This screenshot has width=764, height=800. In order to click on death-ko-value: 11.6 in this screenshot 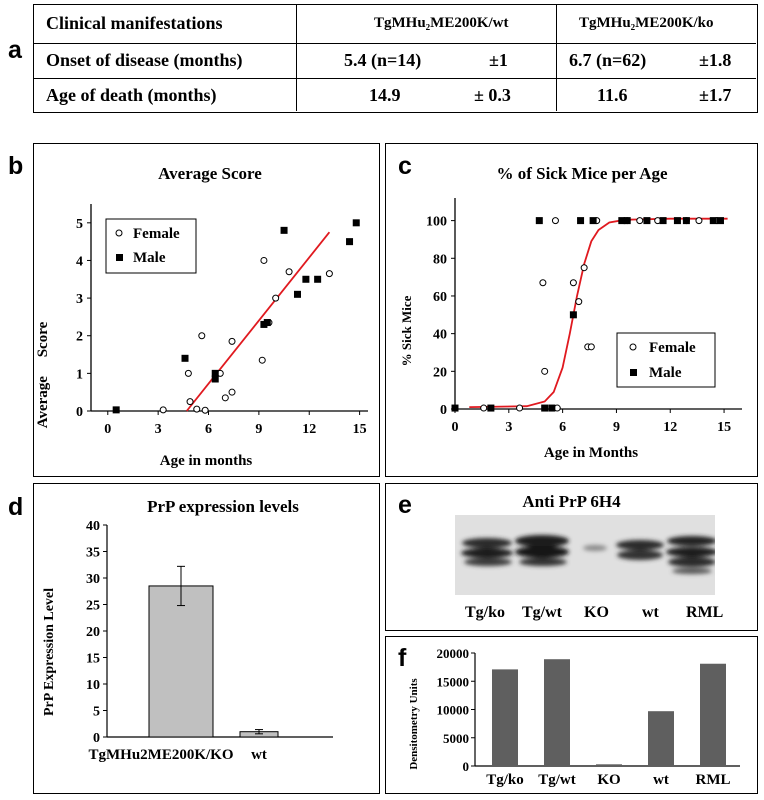, I will do `click(612, 95)`.